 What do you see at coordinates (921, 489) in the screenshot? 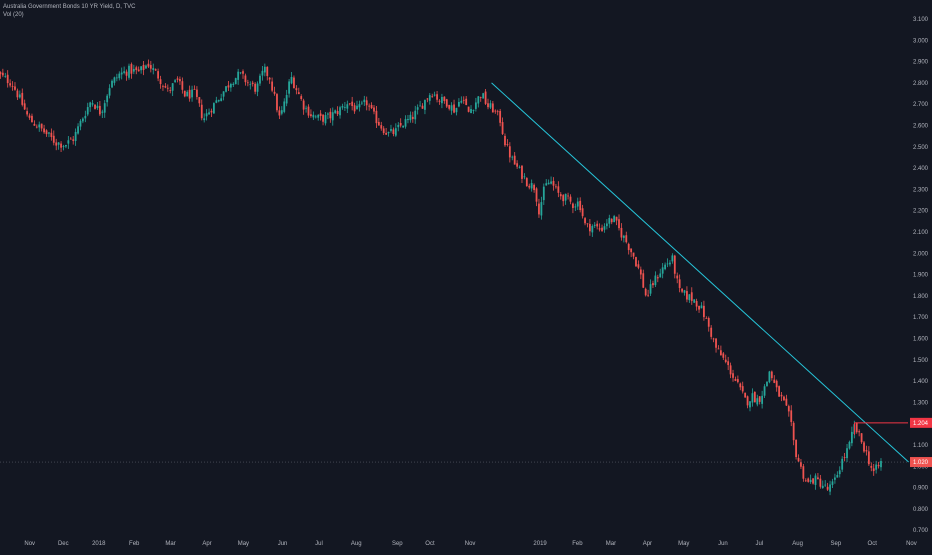
I see `y-tick-label: 0.900` at bounding box center [921, 489].